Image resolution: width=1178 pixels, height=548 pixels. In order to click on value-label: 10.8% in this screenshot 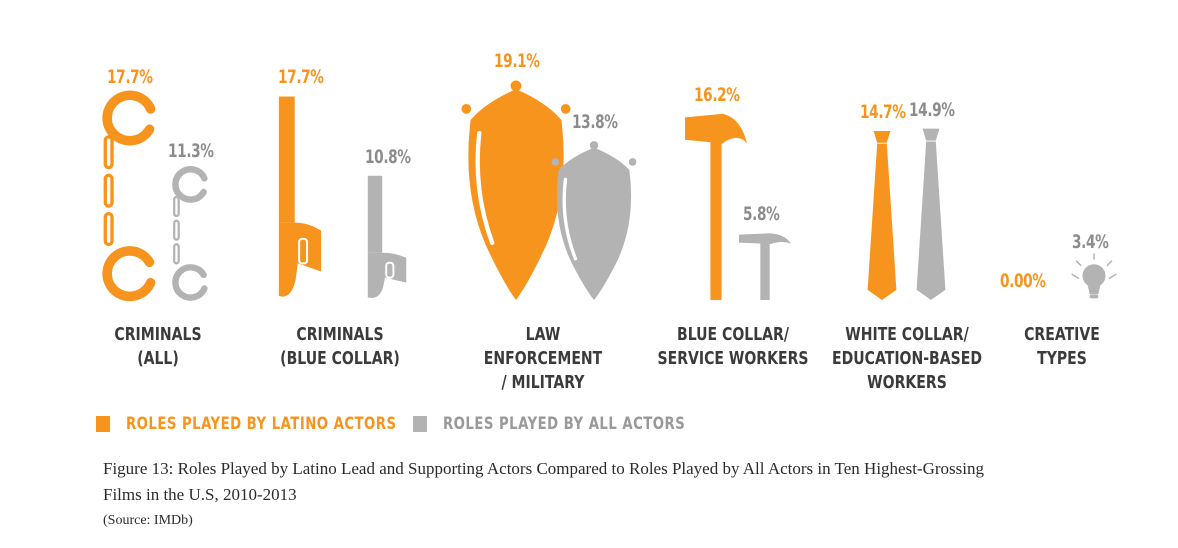, I will do `click(388, 156)`.